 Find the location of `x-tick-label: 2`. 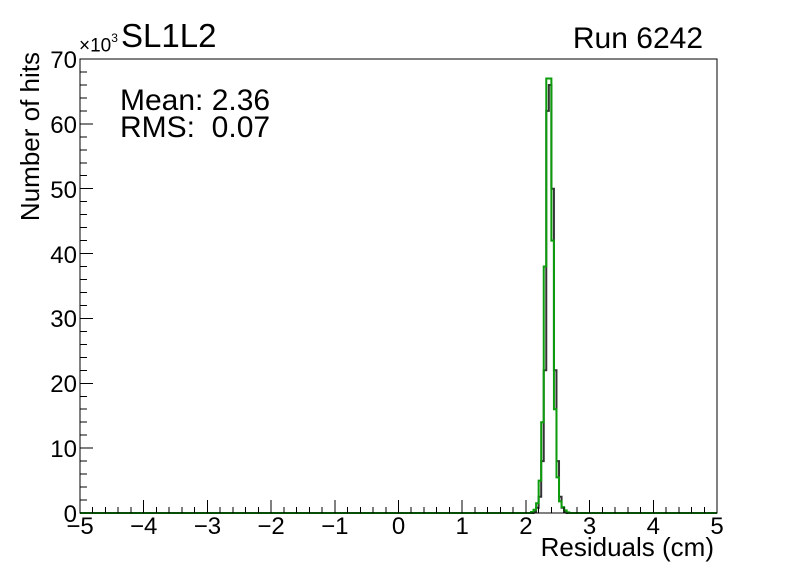

x-tick-label: 2 is located at coordinates (526, 526).